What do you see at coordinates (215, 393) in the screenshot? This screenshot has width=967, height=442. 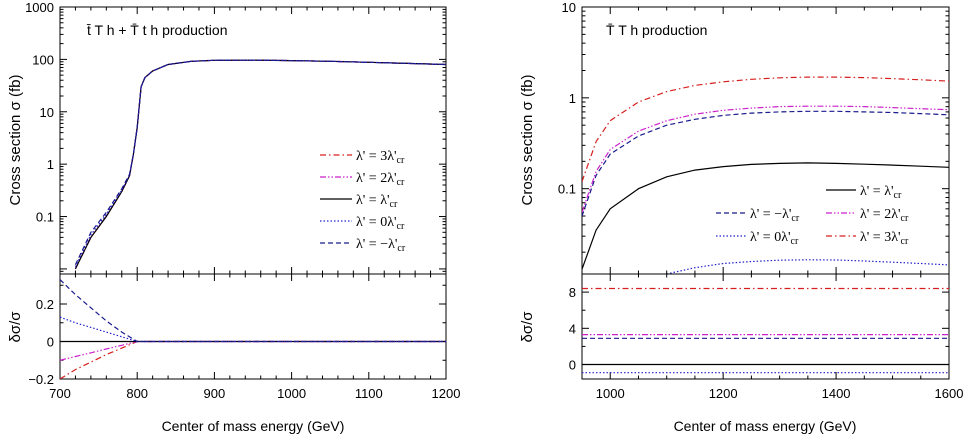 I see `x-tick-label: 900` at bounding box center [215, 393].